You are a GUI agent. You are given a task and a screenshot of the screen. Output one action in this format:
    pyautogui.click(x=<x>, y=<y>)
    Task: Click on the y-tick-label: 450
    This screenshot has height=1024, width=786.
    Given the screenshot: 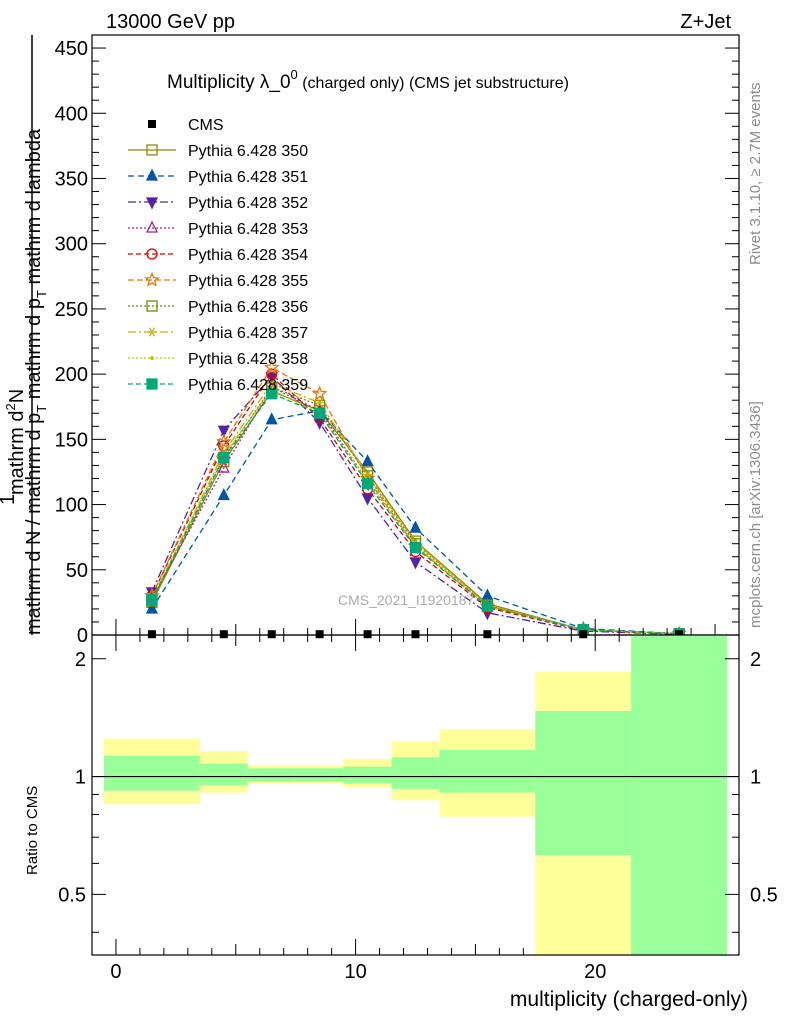 What is the action you would take?
    pyautogui.click(x=71, y=49)
    